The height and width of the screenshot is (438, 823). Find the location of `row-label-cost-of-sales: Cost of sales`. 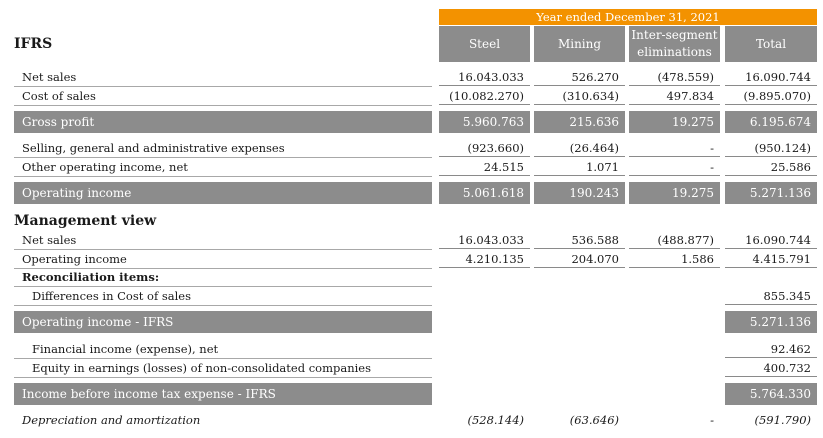

row-label-cost-of-sales: Cost of sales is located at coordinates (59, 96).